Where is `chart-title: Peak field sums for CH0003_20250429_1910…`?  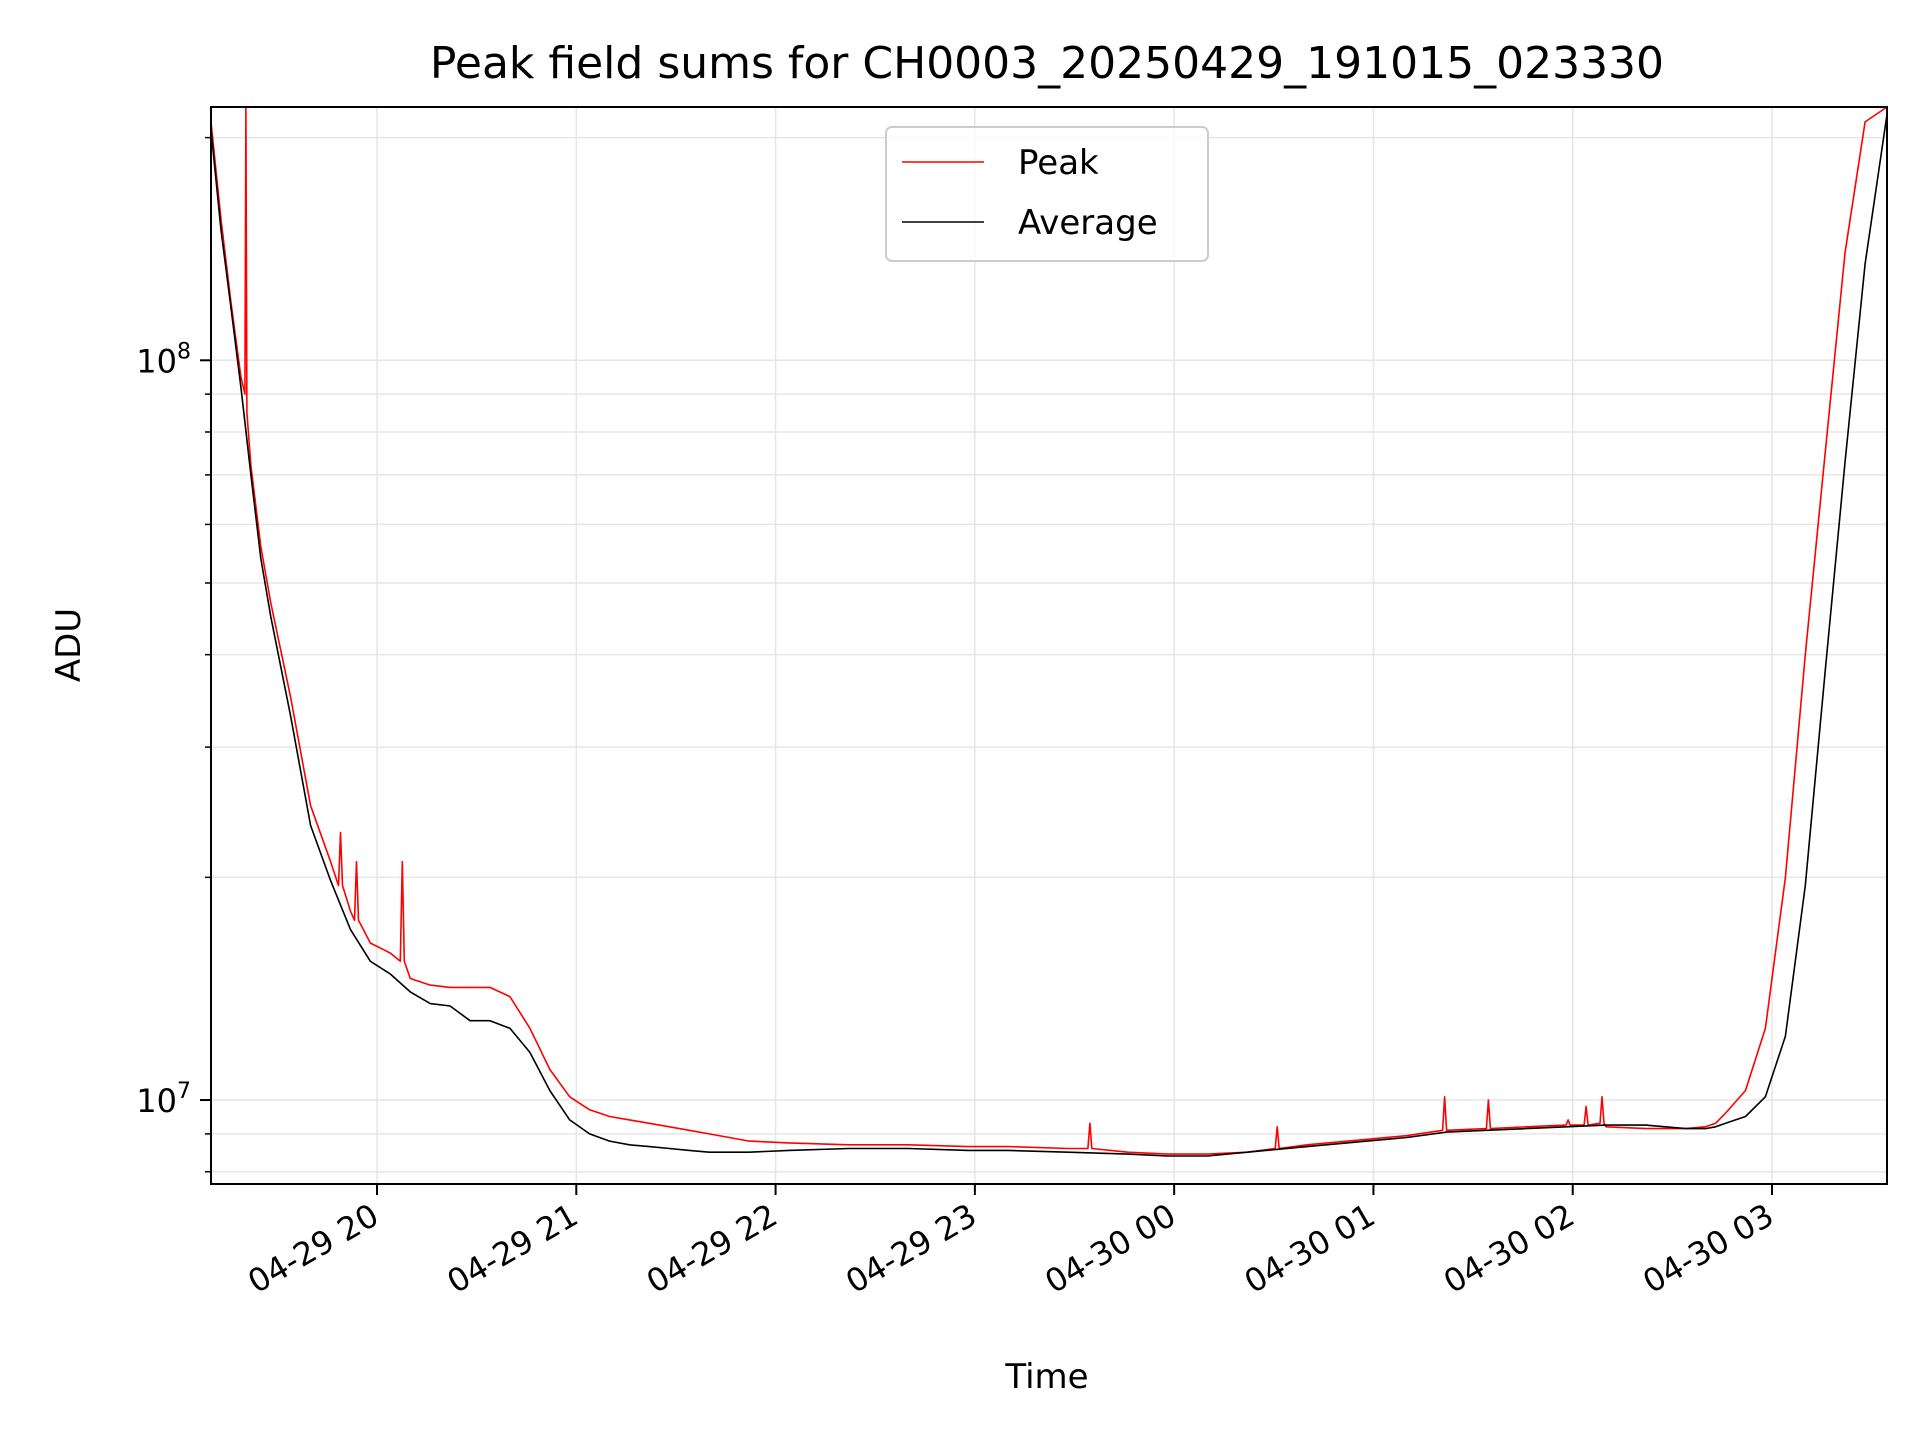
chart-title: Peak field sums for CH0003_20250429_1910… is located at coordinates (1047, 63).